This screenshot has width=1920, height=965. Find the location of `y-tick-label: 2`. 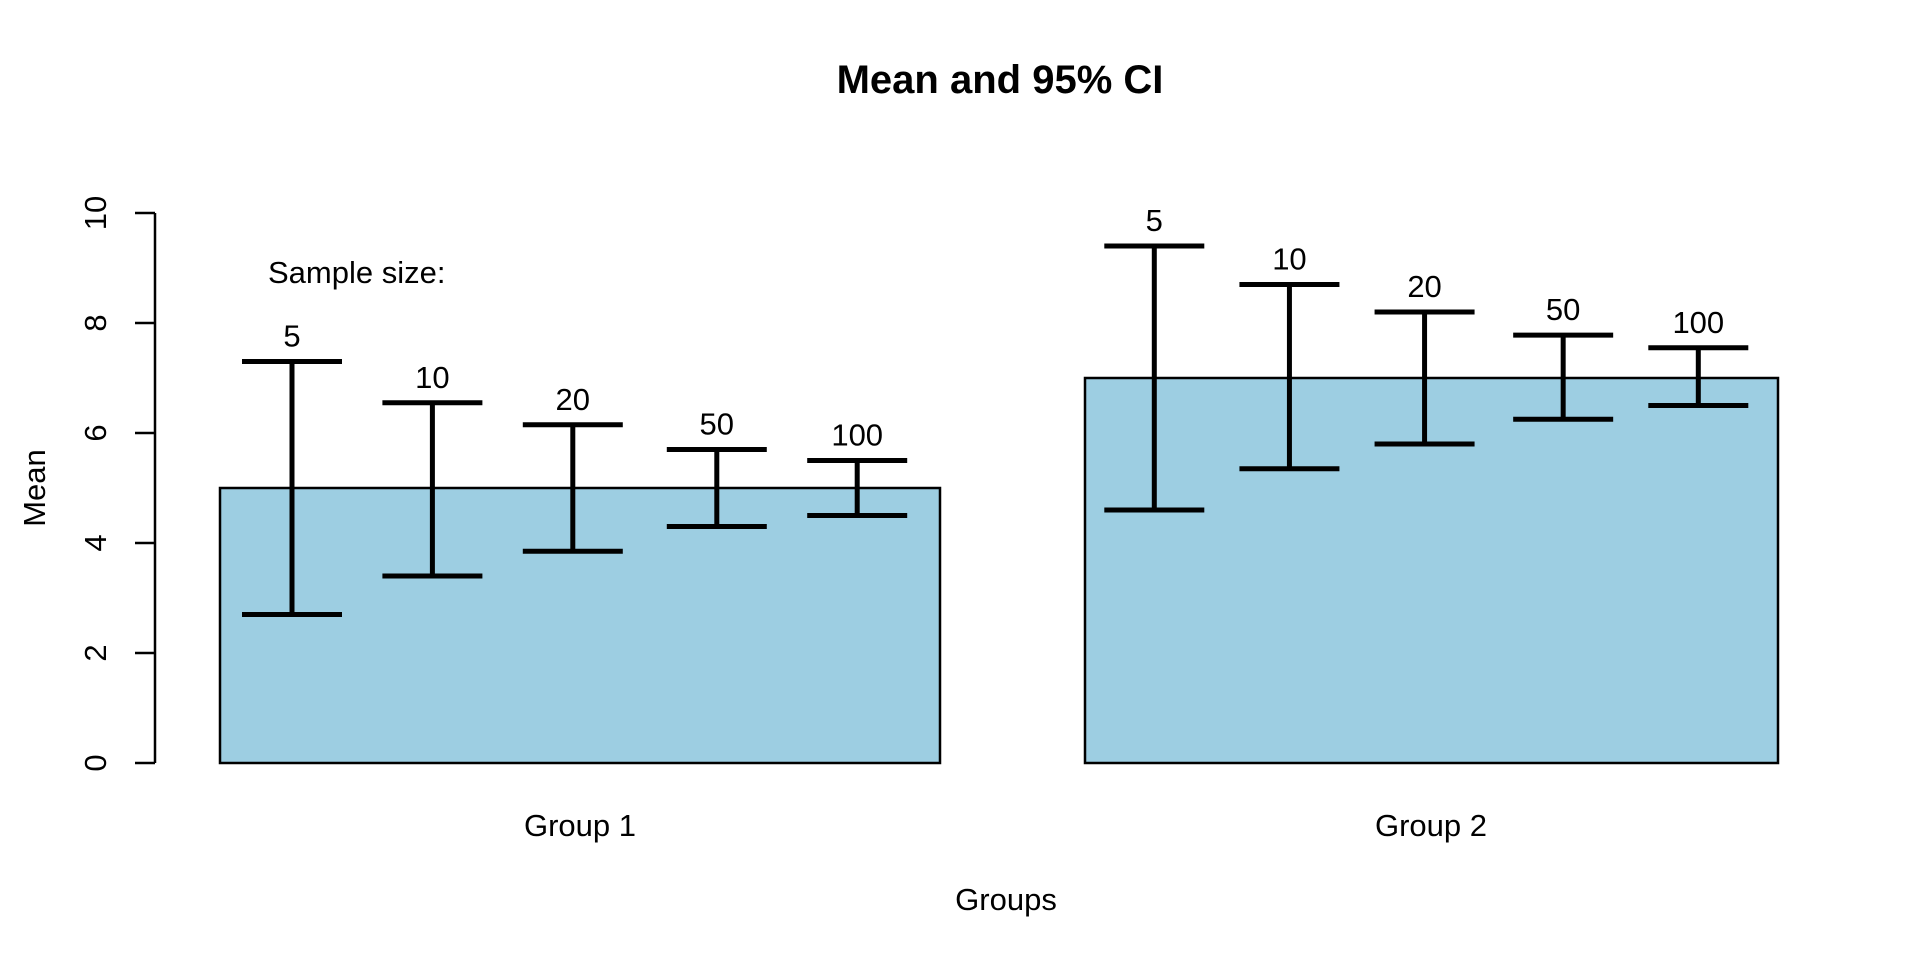

y-tick-label: 2 is located at coordinates (95, 652).